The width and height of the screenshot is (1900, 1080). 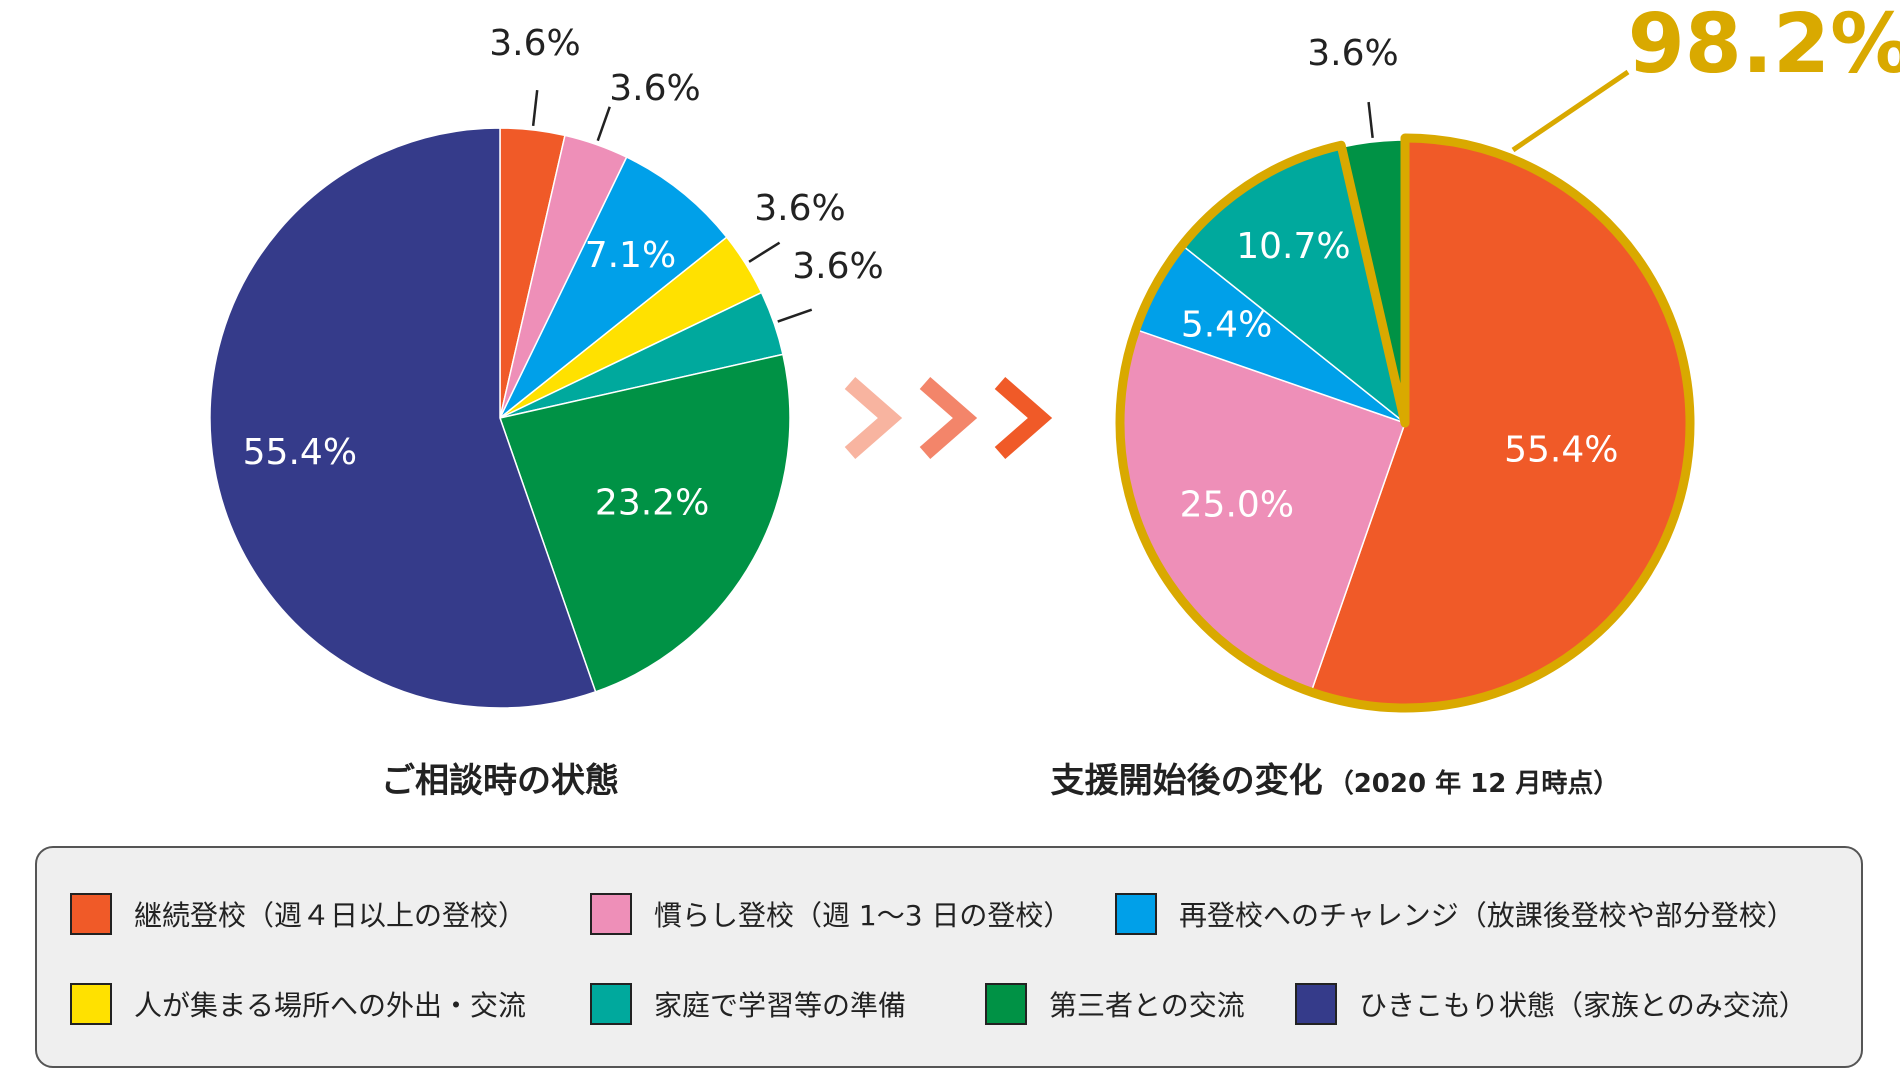 I want to click on legend-label: 継続登校（週４日以上の登校）, so click(x=330, y=915).